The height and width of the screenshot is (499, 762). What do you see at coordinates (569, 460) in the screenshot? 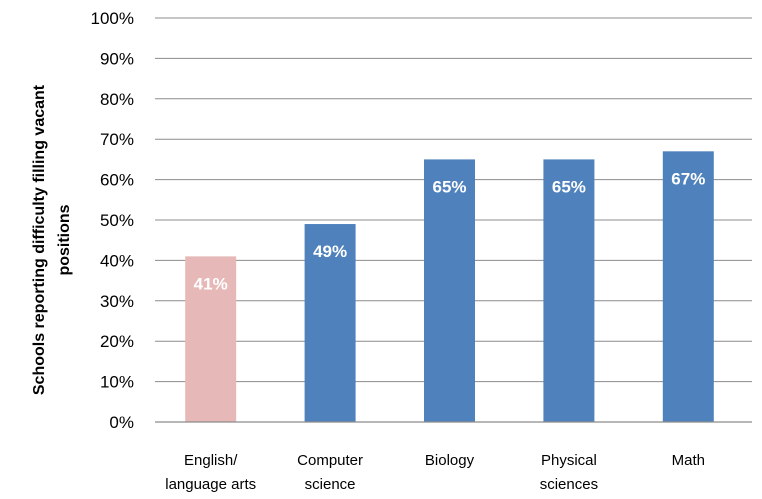
I see `x-category-label-line: Physical` at bounding box center [569, 460].